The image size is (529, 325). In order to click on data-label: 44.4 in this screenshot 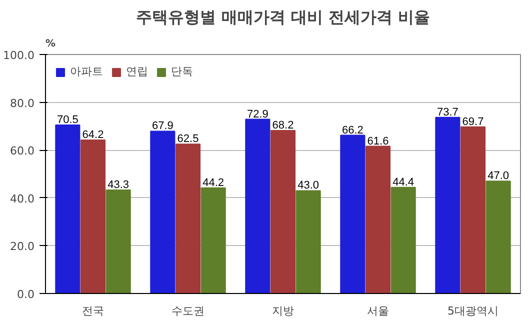, I will do `click(403, 182)`.